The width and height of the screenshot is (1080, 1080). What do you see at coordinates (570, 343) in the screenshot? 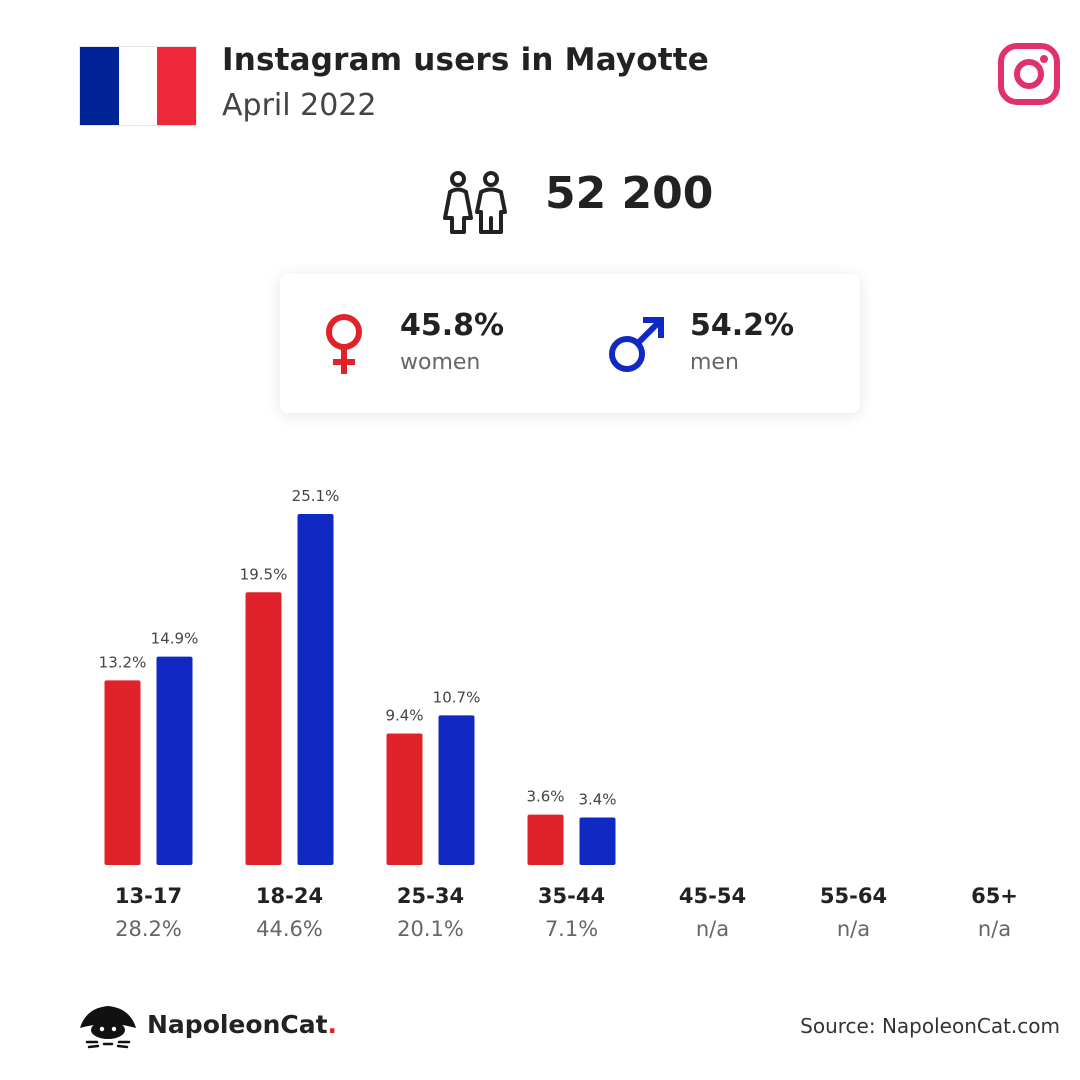
I see `gender-card: 45.8% women 54.2% men` at bounding box center [570, 343].